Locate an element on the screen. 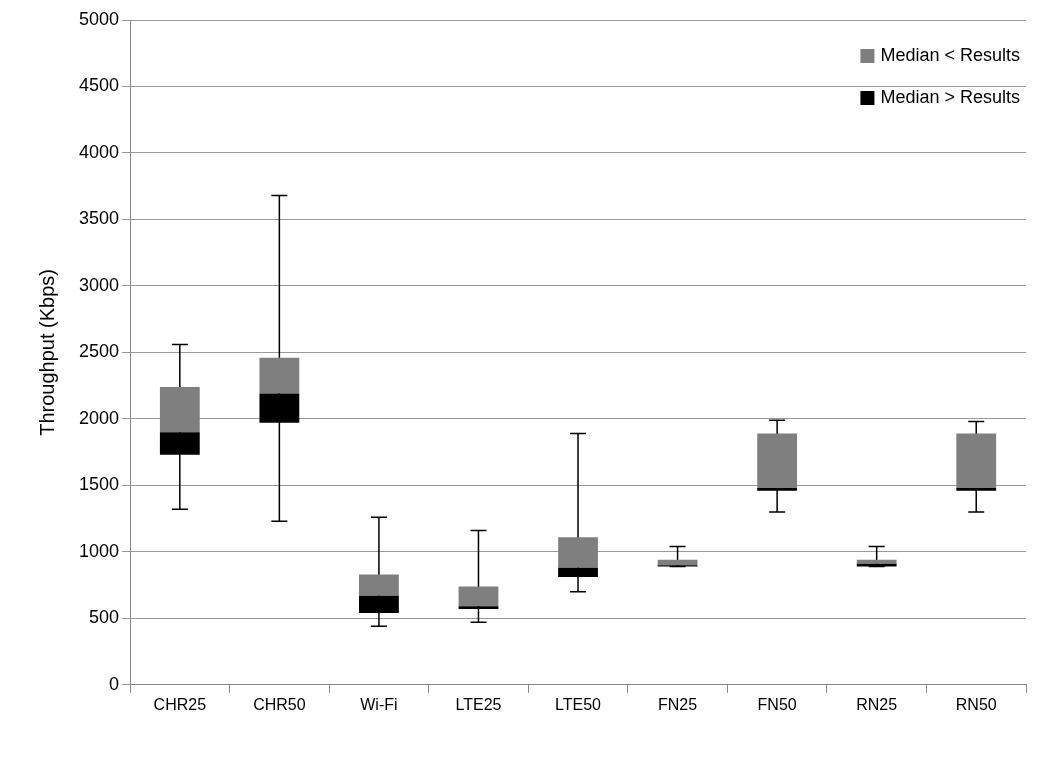 The height and width of the screenshot is (758, 1056). x-tick-label: RN50 is located at coordinates (976, 704).